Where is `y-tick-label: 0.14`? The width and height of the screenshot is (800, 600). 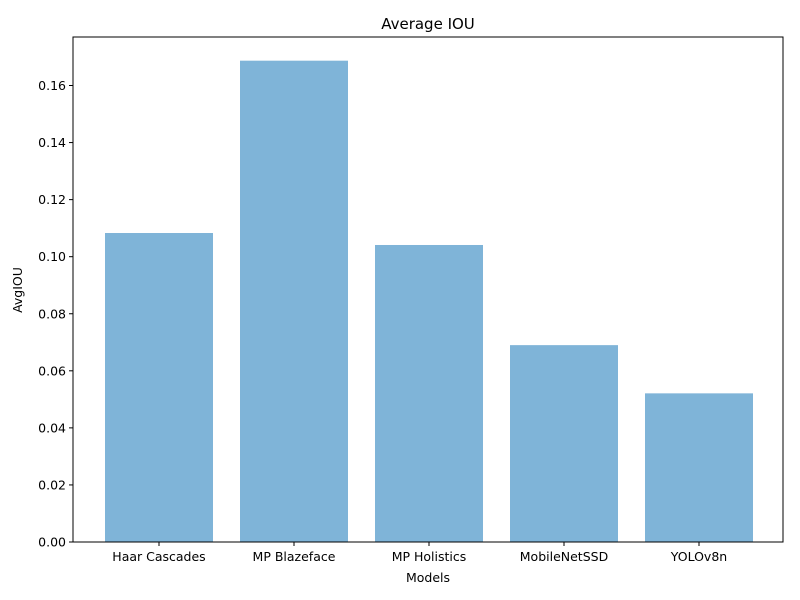 y-tick-label: 0.14 is located at coordinates (52, 142).